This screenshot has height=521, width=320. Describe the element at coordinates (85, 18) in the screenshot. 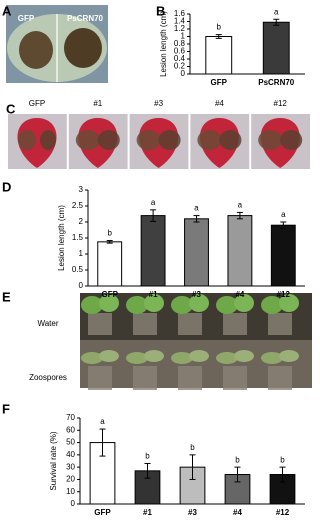

I see `photo-label: PsCRN70` at that location.